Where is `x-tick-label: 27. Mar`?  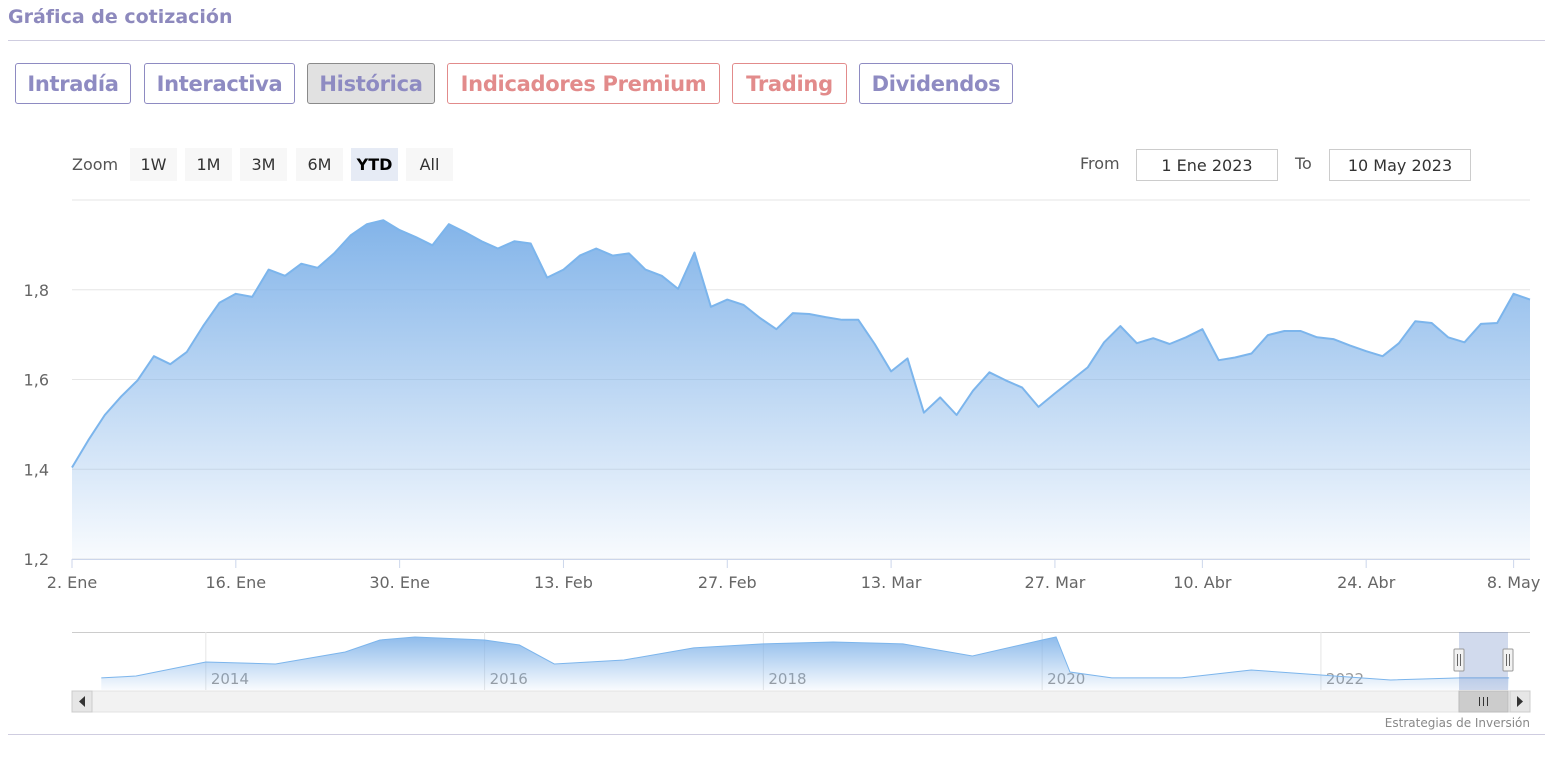 x-tick-label: 27. Mar is located at coordinates (1055, 582).